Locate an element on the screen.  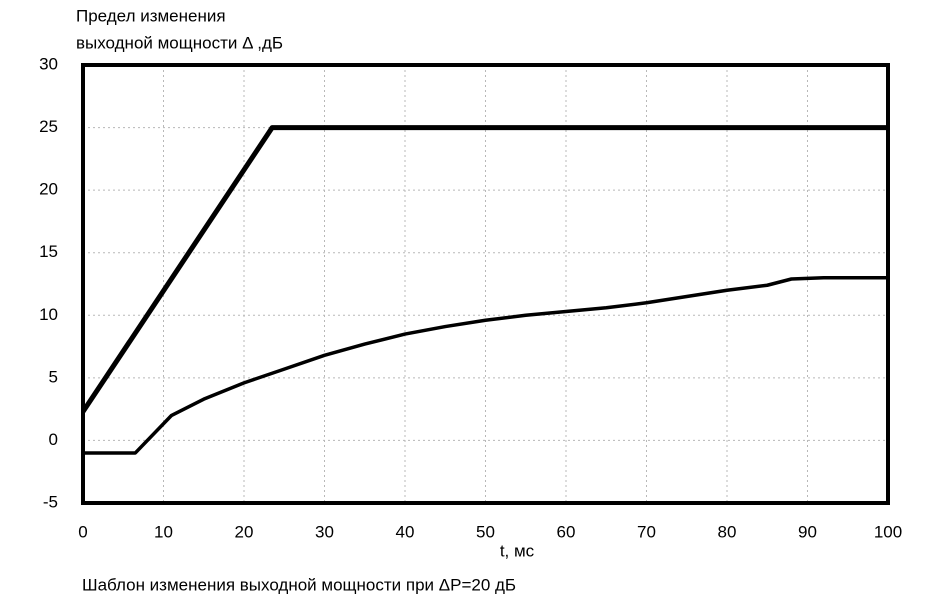
x-tick-label: 100 is located at coordinates (888, 531).